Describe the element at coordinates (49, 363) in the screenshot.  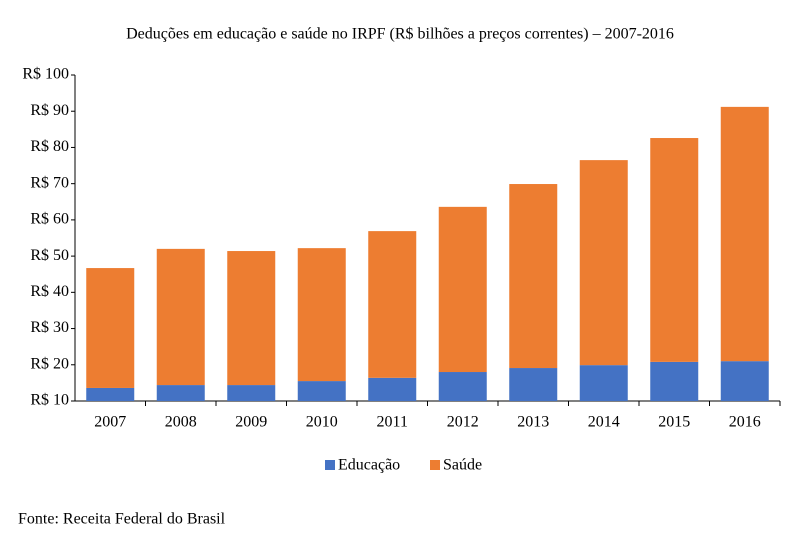
I see `y-tick-label: R$ 20` at that location.